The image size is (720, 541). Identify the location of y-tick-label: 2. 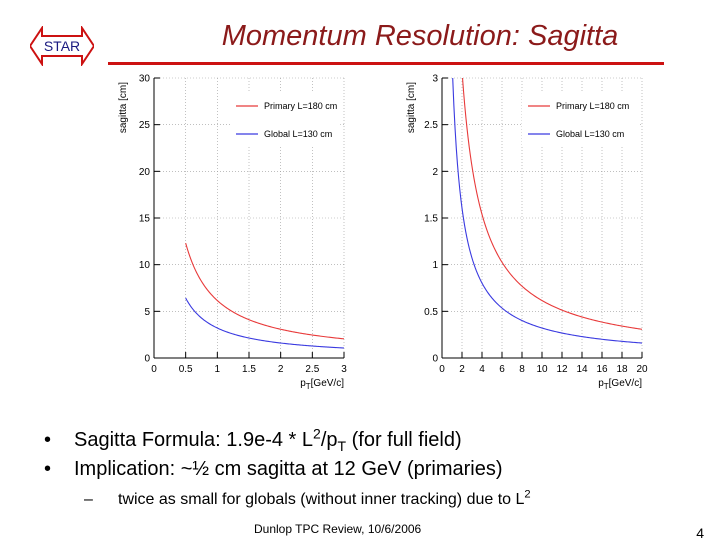
(435, 172).